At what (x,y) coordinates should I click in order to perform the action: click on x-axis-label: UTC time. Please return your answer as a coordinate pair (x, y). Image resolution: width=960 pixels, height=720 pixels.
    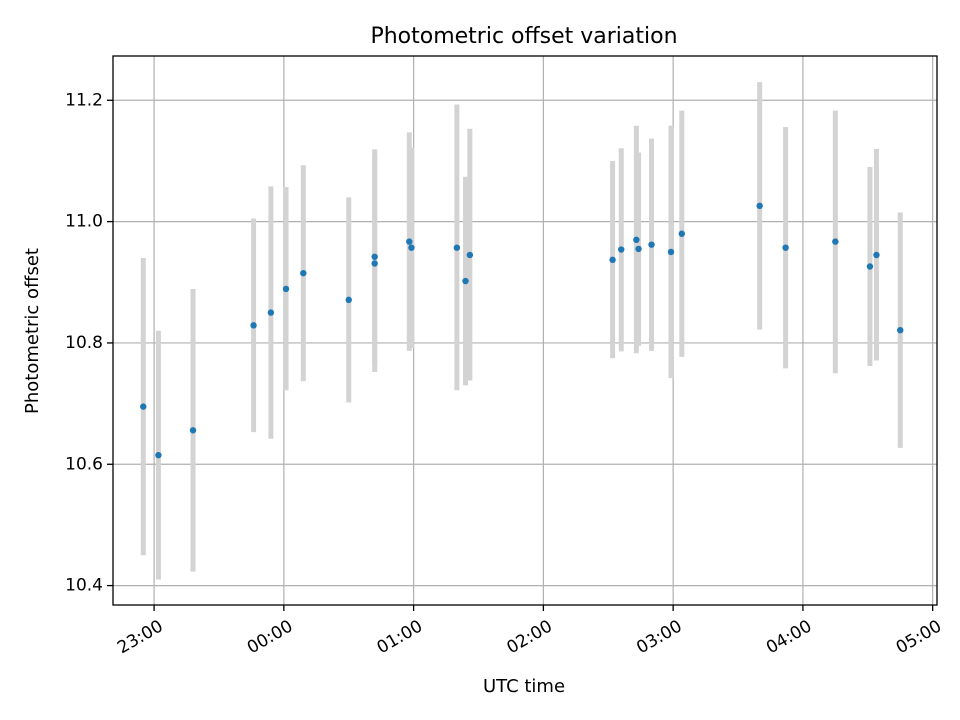
    Looking at the image, I should click on (524, 686).